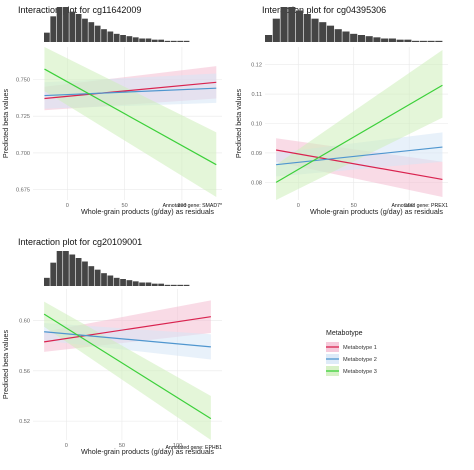 Image resolution: width=474 pixels, height=470 pixels. What do you see at coordinates (23, 191) in the screenshot?
I see `y-tick-label: 0.675` at bounding box center [23, 191].